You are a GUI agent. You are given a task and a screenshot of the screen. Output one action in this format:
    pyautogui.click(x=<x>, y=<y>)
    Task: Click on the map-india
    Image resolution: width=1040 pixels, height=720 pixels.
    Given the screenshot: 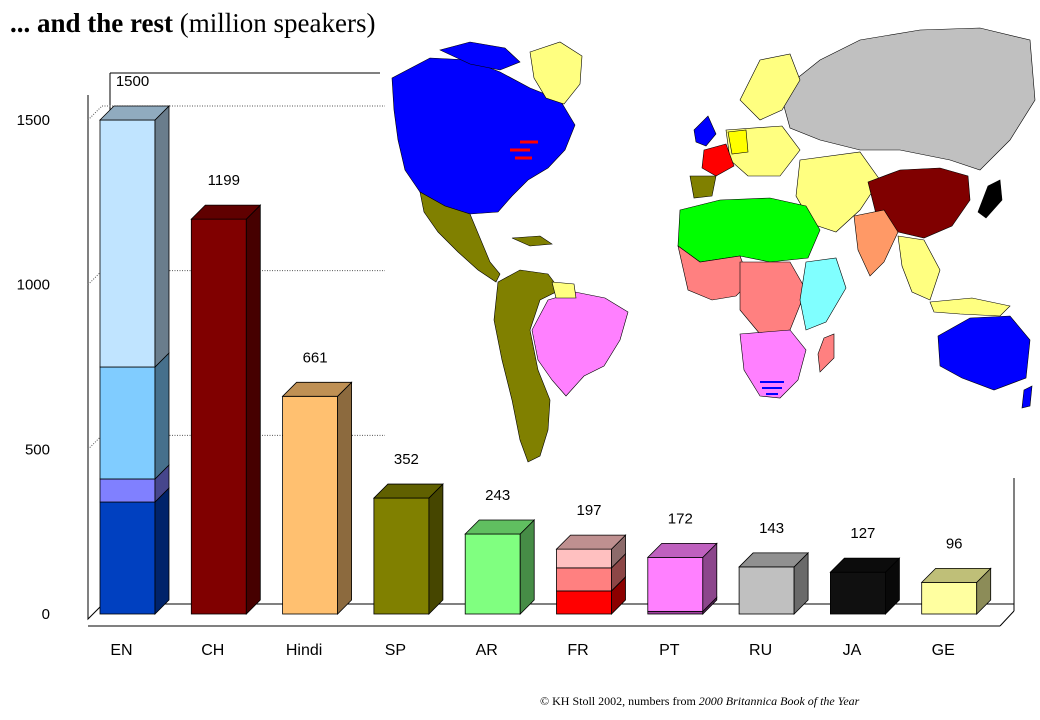 What is the action you would take?
    pyautogui.click(x=876, y=243)
    